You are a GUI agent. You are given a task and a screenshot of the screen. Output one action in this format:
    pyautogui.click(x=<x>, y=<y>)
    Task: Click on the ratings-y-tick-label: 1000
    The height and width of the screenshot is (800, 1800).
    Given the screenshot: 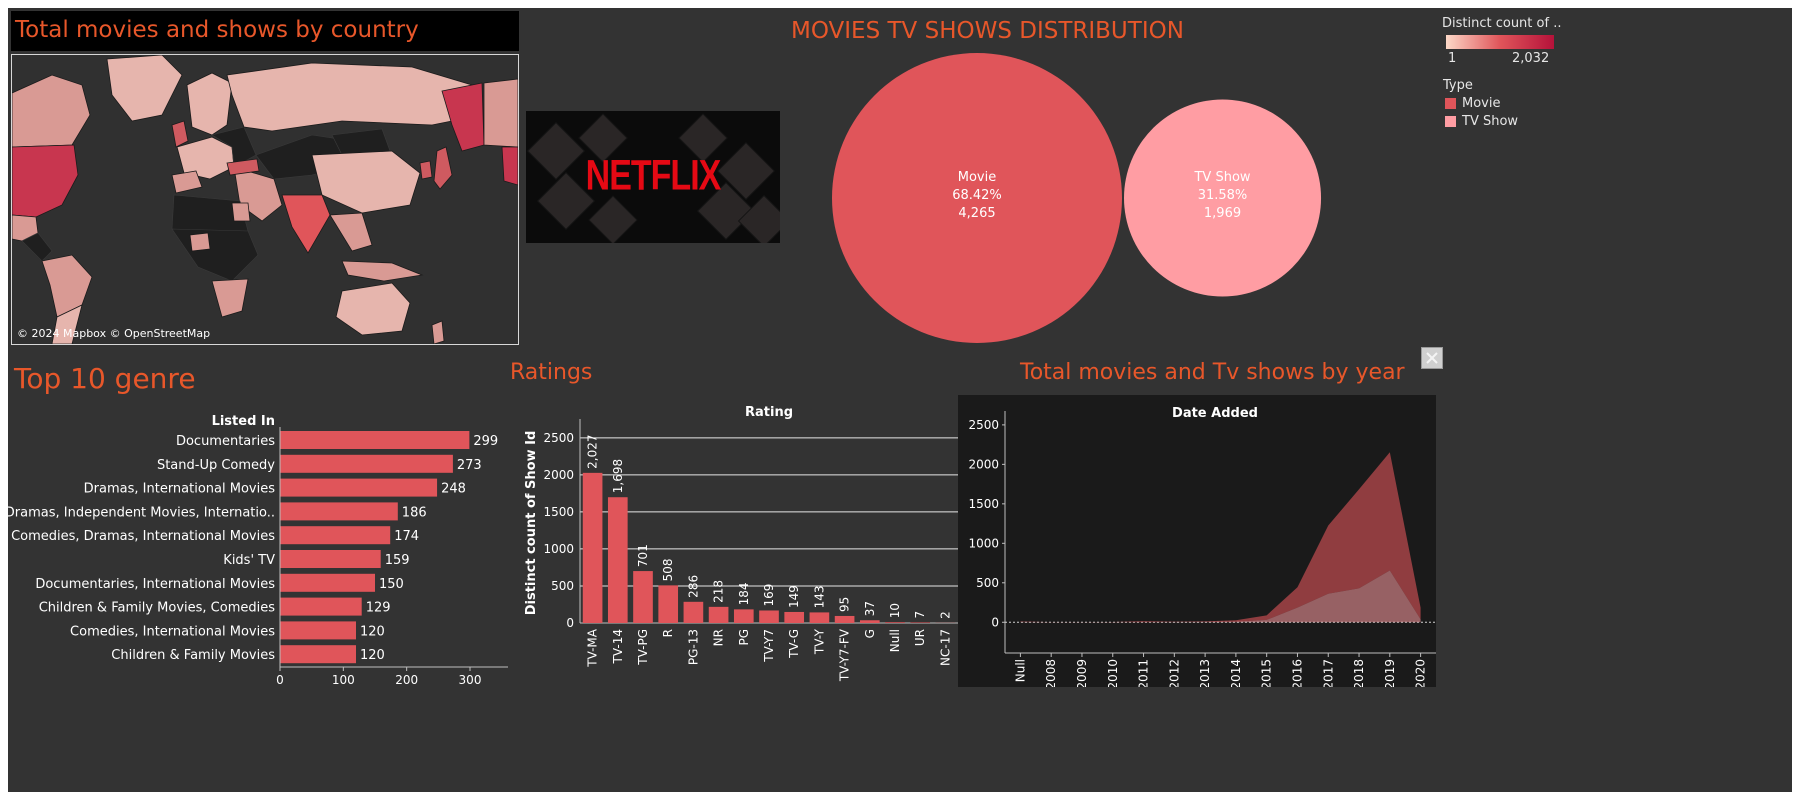 What is the action you would take?
    pyautogui.click(x=558, y=549)
    